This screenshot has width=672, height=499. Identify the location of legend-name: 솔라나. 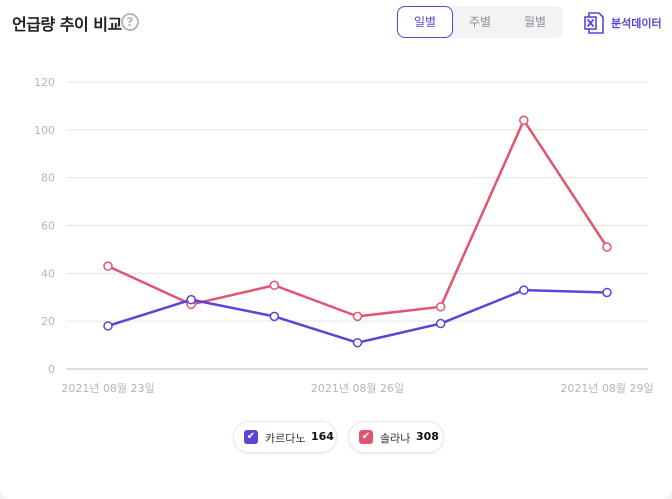
(395, 438).